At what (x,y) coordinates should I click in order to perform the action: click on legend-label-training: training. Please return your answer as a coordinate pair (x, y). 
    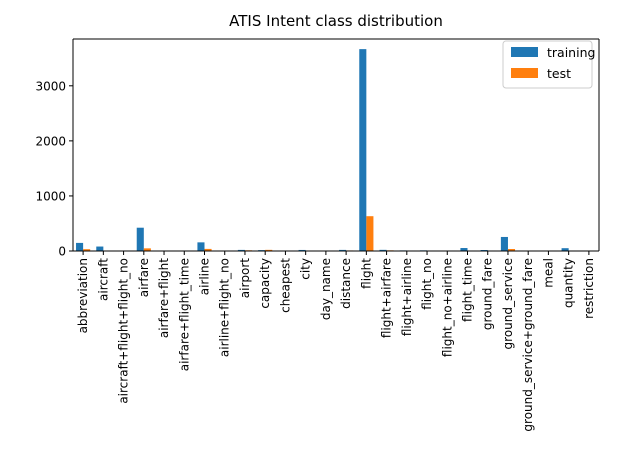
    Looking at the image, I should click on (571, 52).